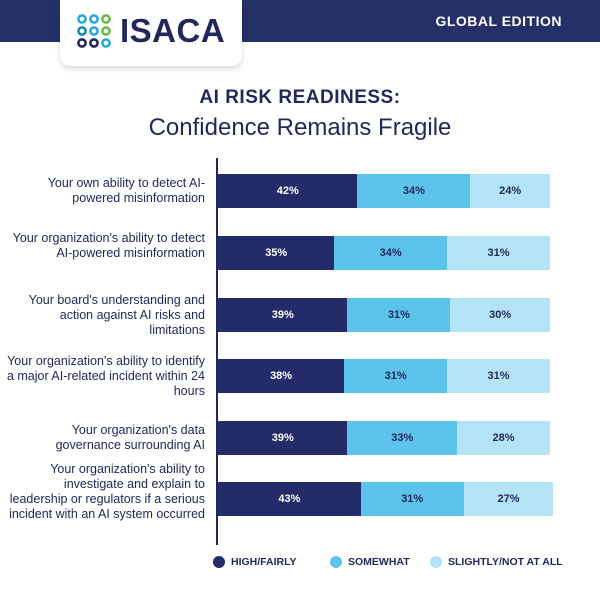 The image size is (600, 600). I want to click on bar-segment: 43%, so click(289, 499).